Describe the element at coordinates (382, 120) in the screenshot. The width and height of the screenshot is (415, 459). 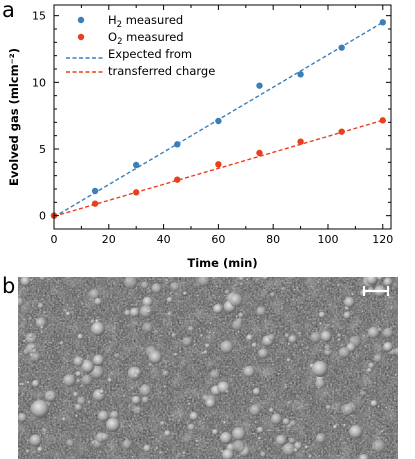
I see `o2-data-point` at that location.